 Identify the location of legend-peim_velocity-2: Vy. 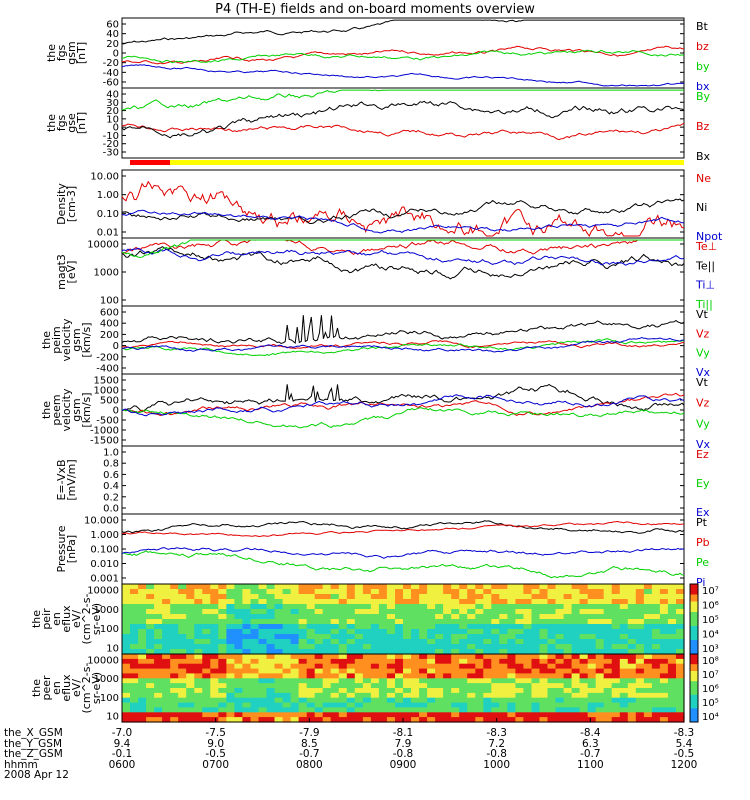
(703, 353).